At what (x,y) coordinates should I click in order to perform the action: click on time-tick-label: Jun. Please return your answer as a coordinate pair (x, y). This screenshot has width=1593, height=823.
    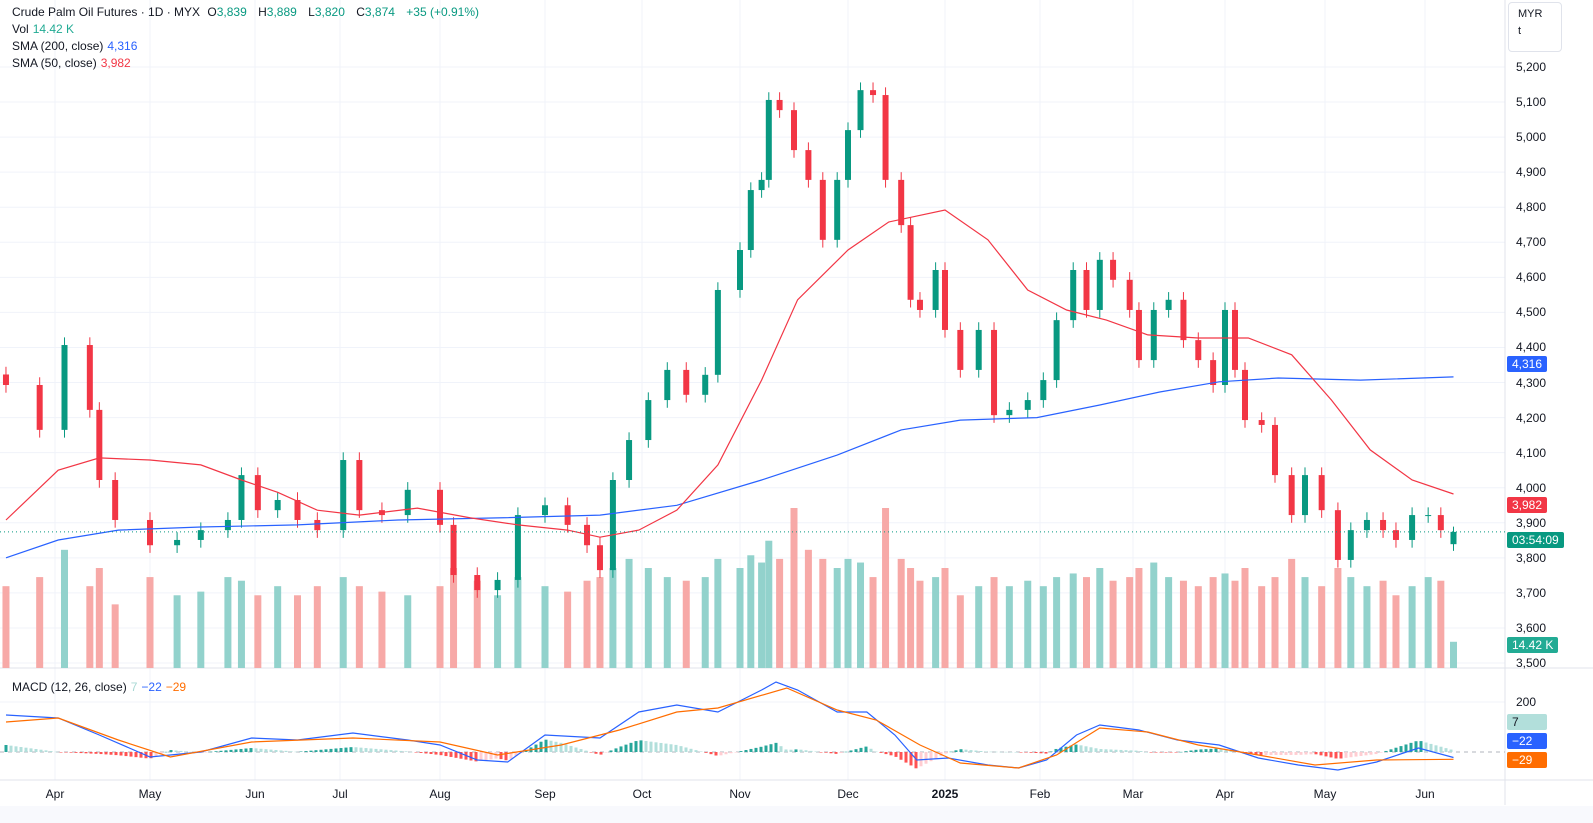
    Looking at the image, I should click on (1425, 794).